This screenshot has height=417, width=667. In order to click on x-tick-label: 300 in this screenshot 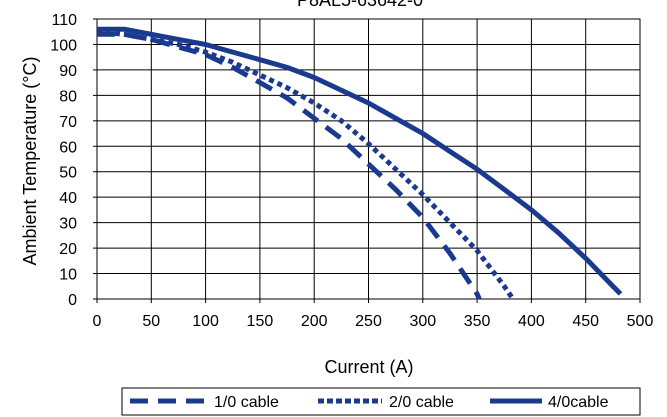, I will do `click(422, 321)`.